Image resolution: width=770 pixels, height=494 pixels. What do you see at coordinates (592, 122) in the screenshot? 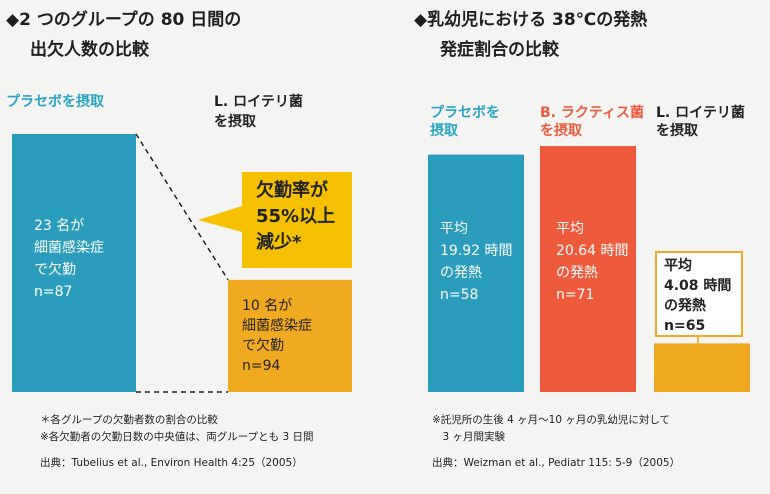
I see `right-lactis-label: B. ラクティス菌 を摂取` at bounding box center [592, 122].